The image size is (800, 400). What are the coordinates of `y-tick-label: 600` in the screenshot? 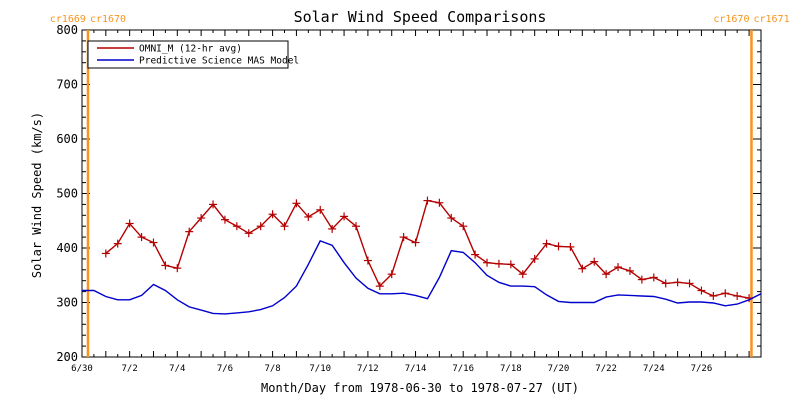 It's located at (67, 139).